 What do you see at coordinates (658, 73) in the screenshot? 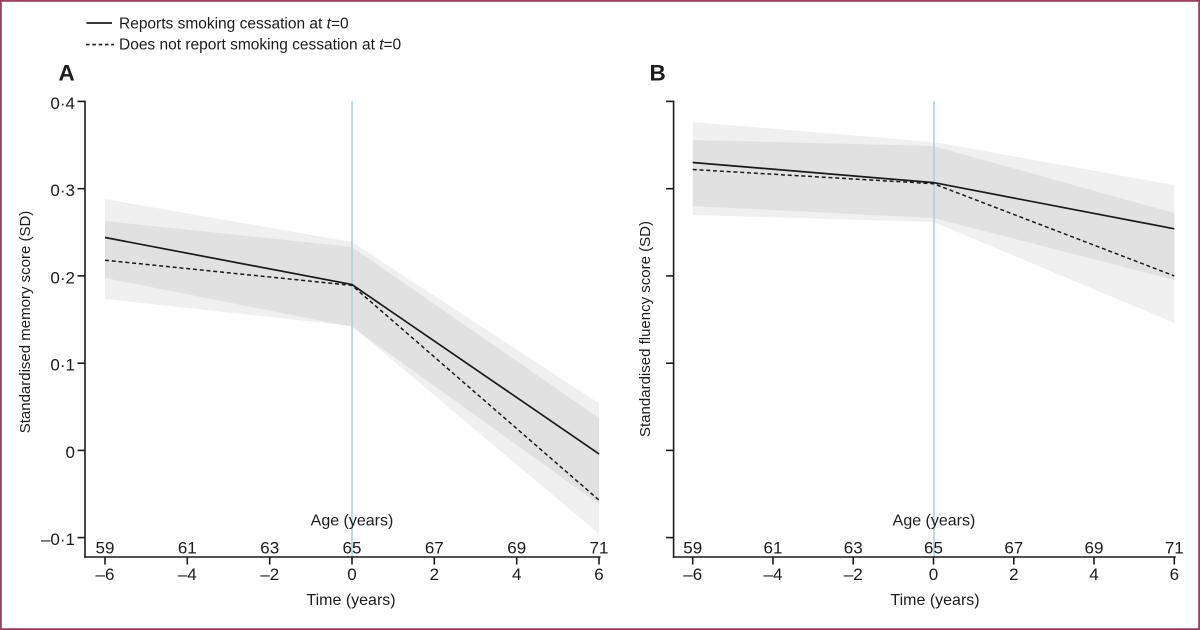
I see `svg-text: B` at bounding box center [658, 73].